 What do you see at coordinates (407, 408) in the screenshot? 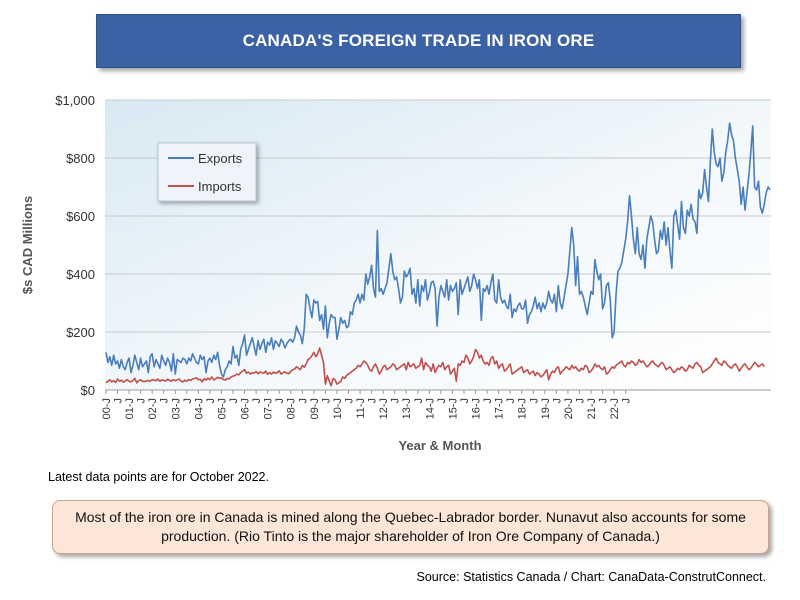
I see `x-tick-label: 13-J` at bounding box center [407, 408].